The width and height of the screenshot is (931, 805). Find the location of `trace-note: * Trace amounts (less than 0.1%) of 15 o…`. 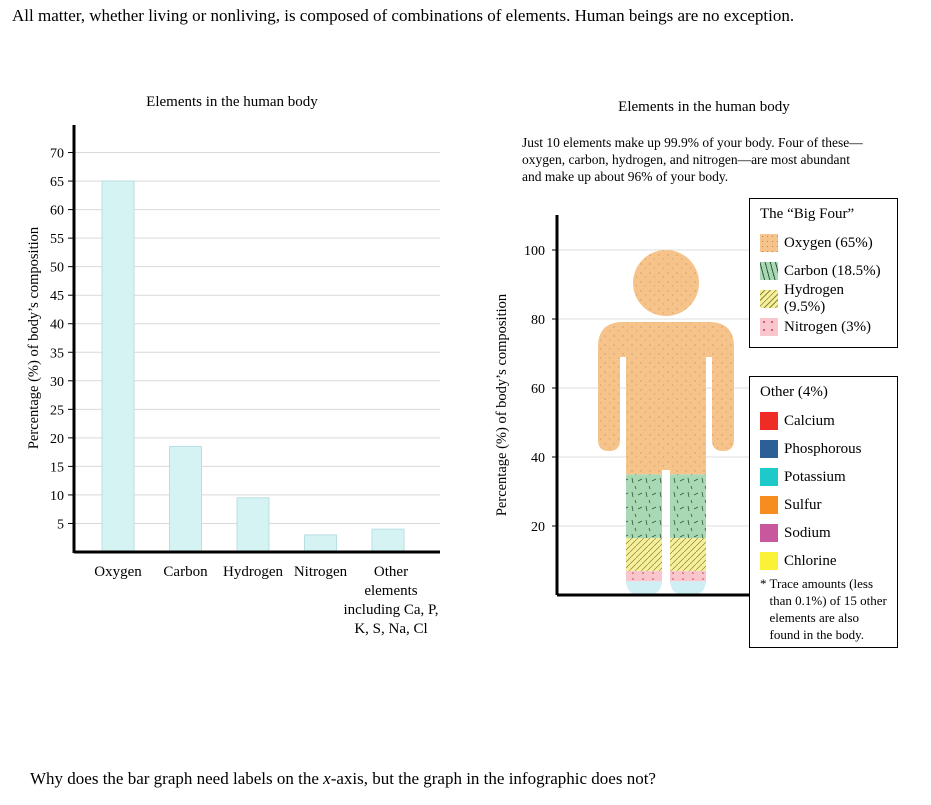

trace-note: * Trace amounts (less than 0.1%) of 15 o… is located at coordinates (823, 609).